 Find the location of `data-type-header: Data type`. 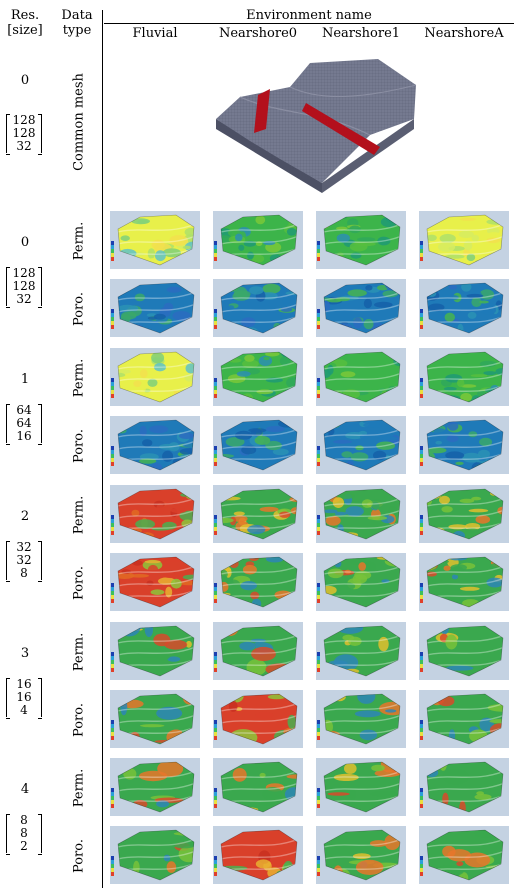

data-type-header: Data type is located at coordinates (77, 23).